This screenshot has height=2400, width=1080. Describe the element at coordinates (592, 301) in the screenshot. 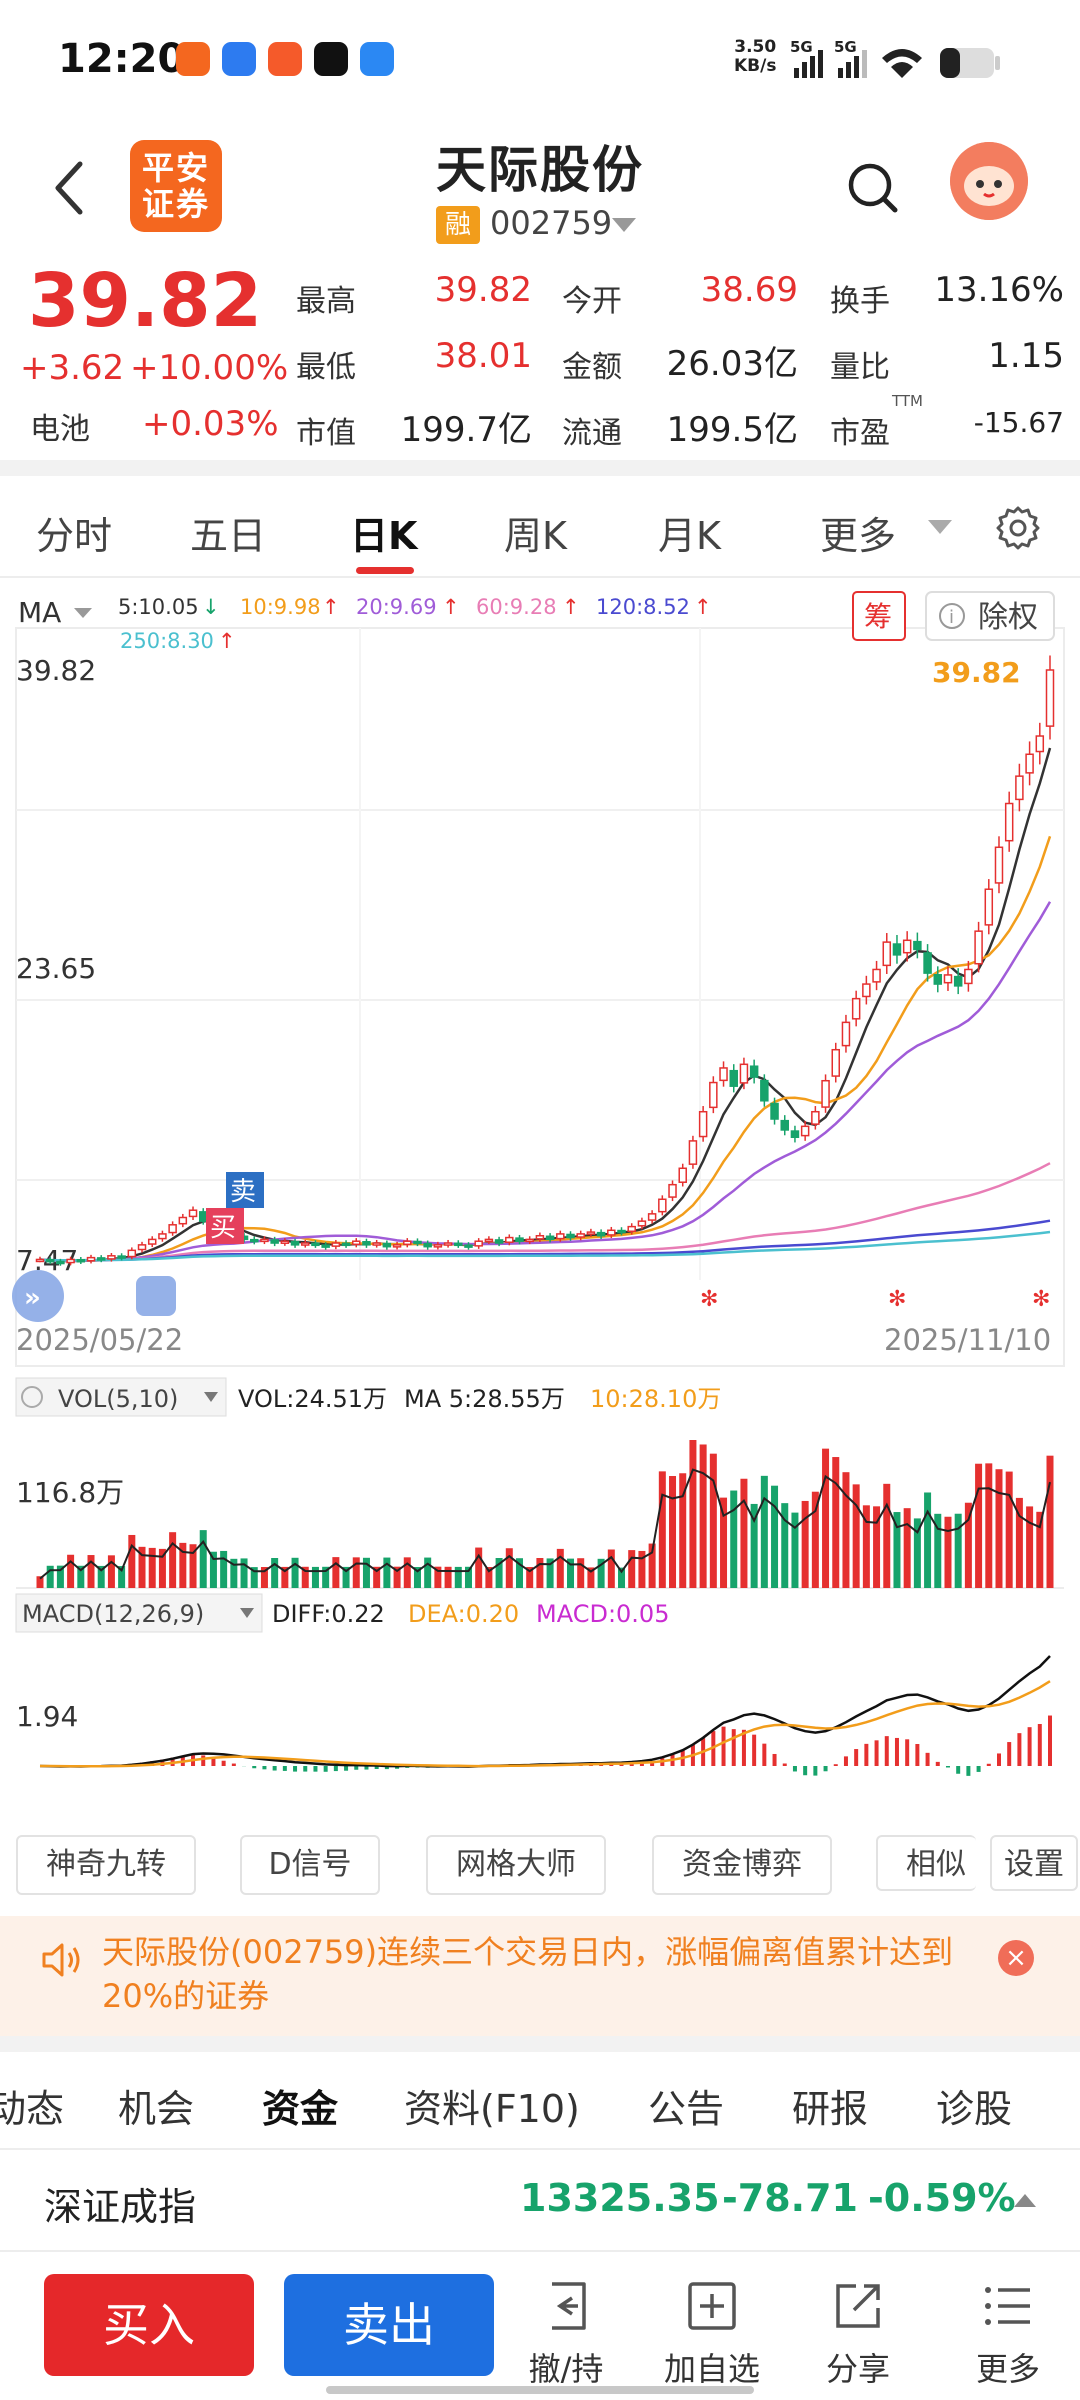

I see `quote-label-open: 今开` at that location.